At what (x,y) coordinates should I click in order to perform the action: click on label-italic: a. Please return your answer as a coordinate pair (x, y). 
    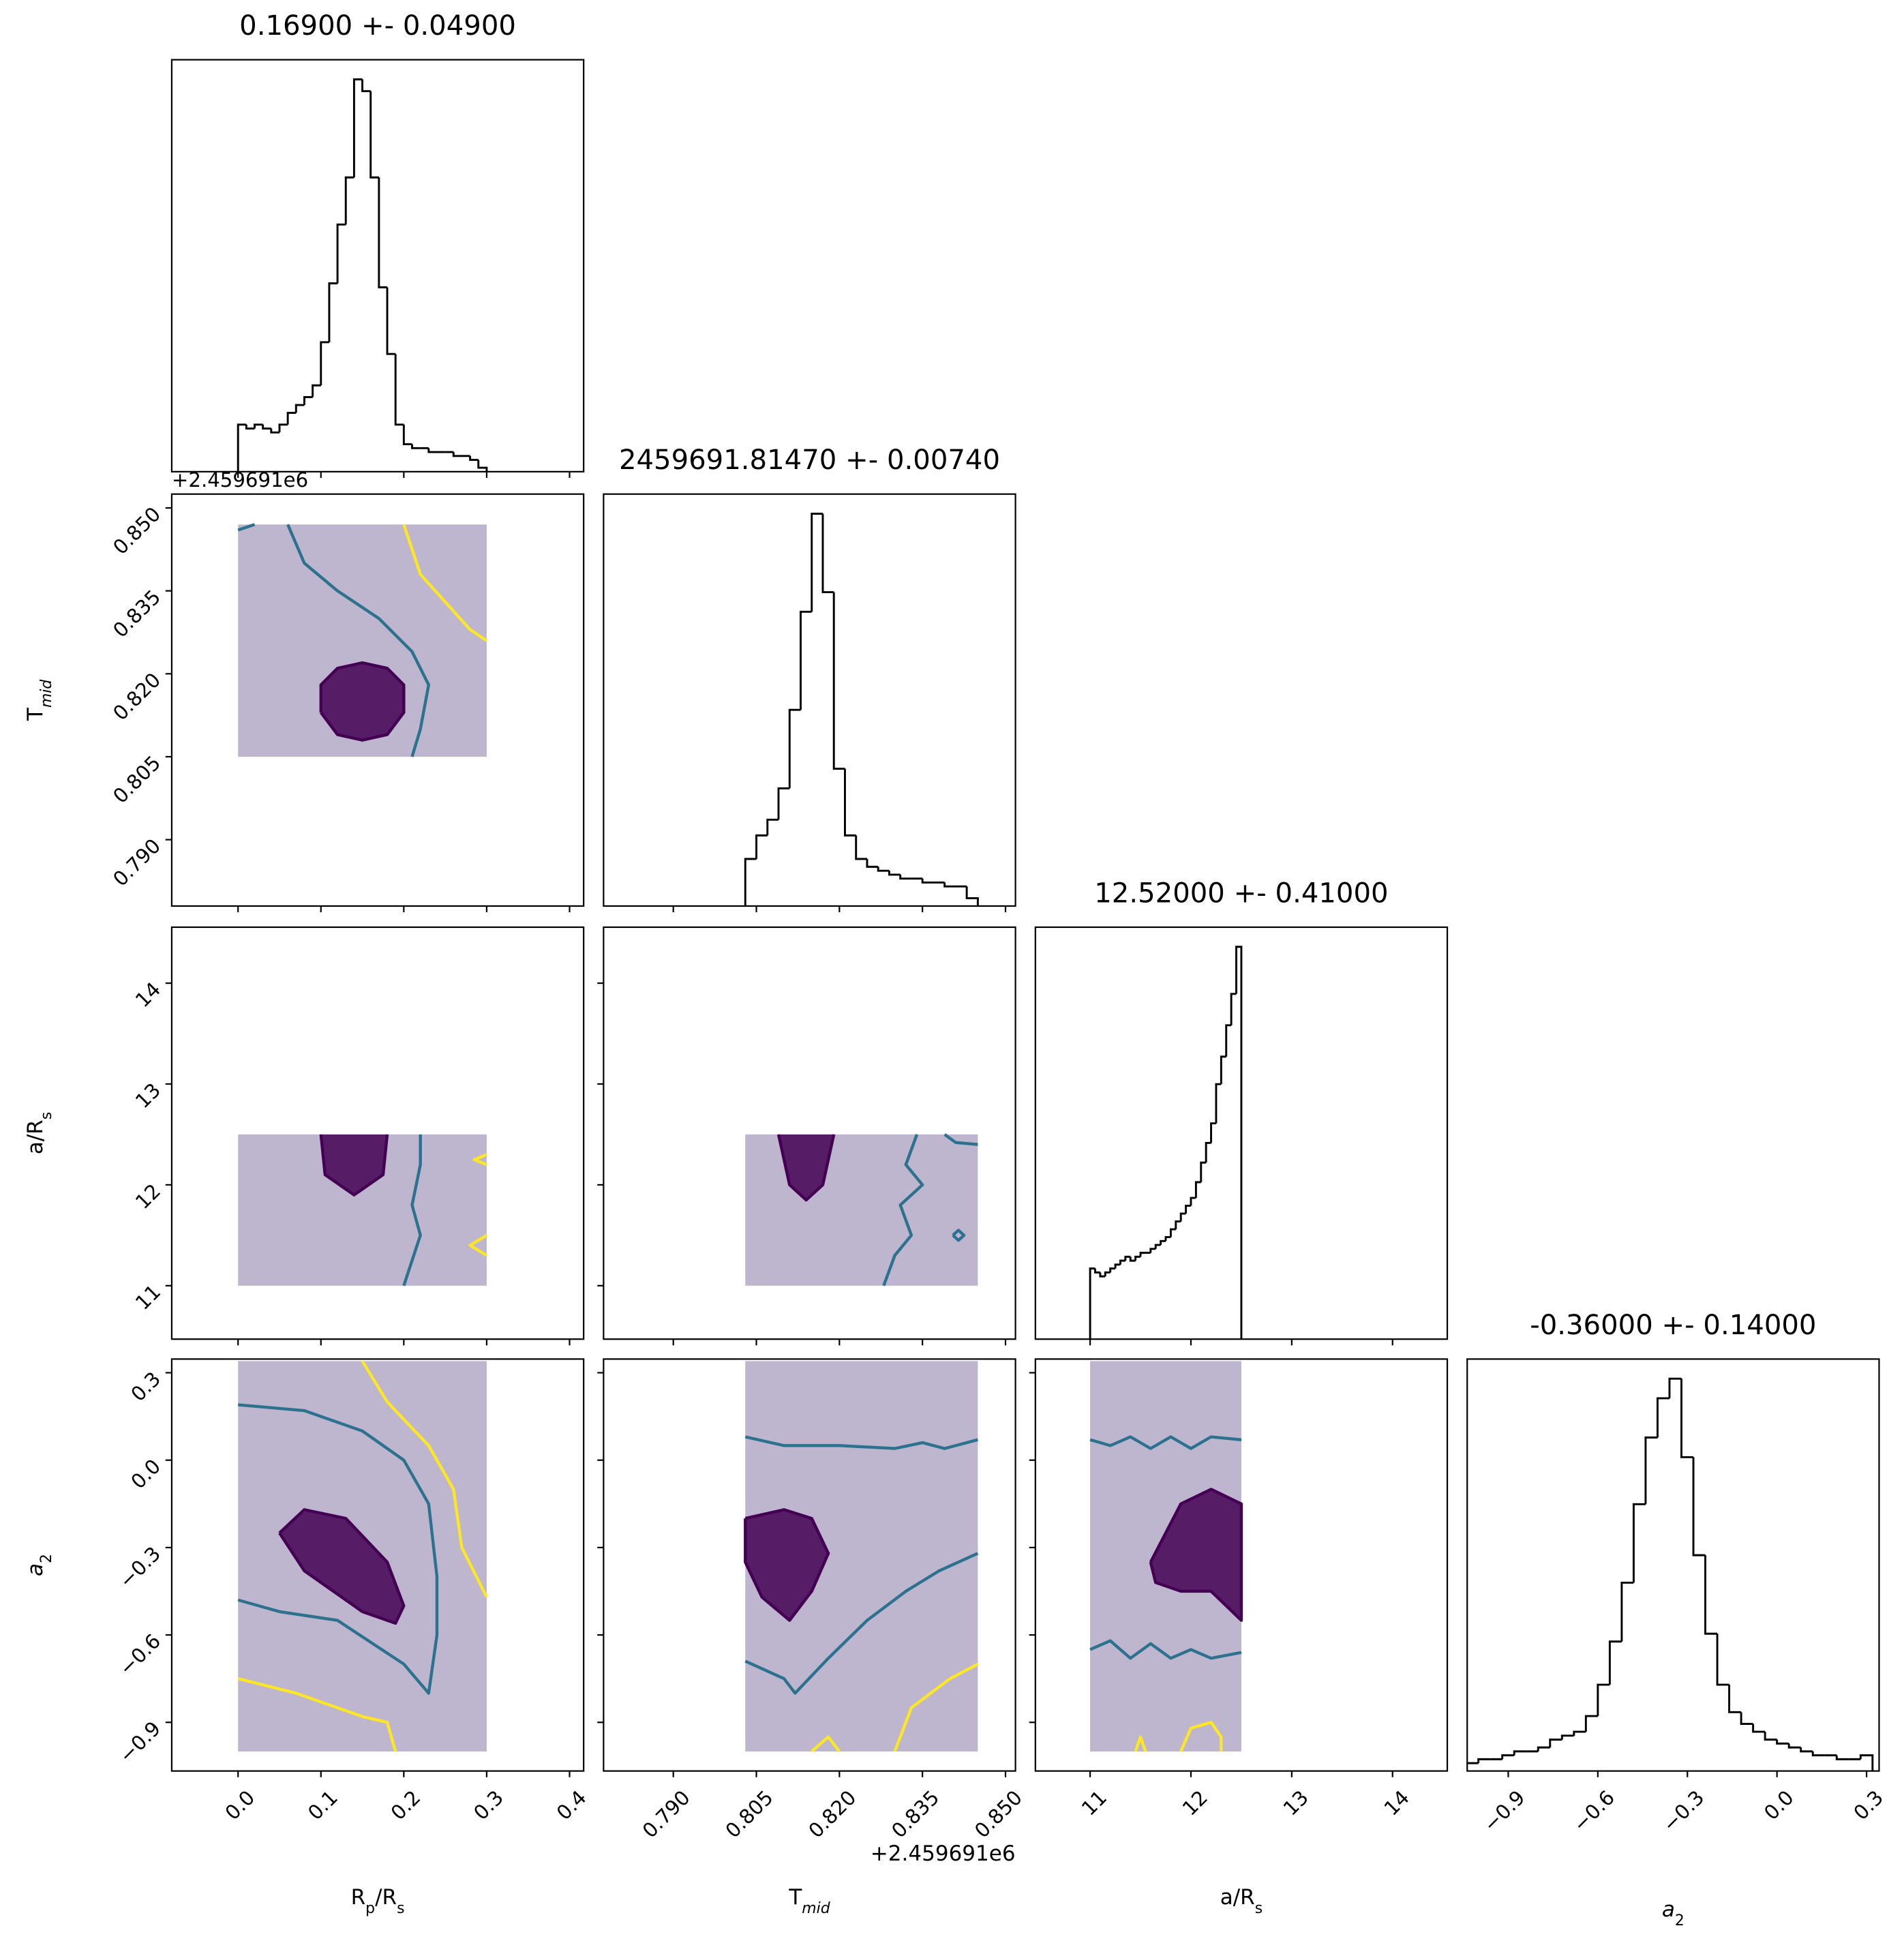
    Looking at the image, I should click on (1668, 1910).